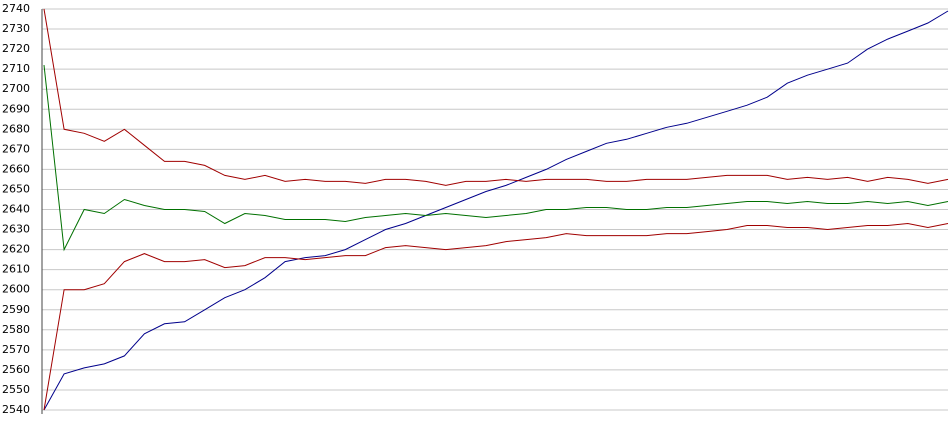 This screenshot has height=435, width=950. I want to click on y-tick-label: 2590, so click(16, 309).